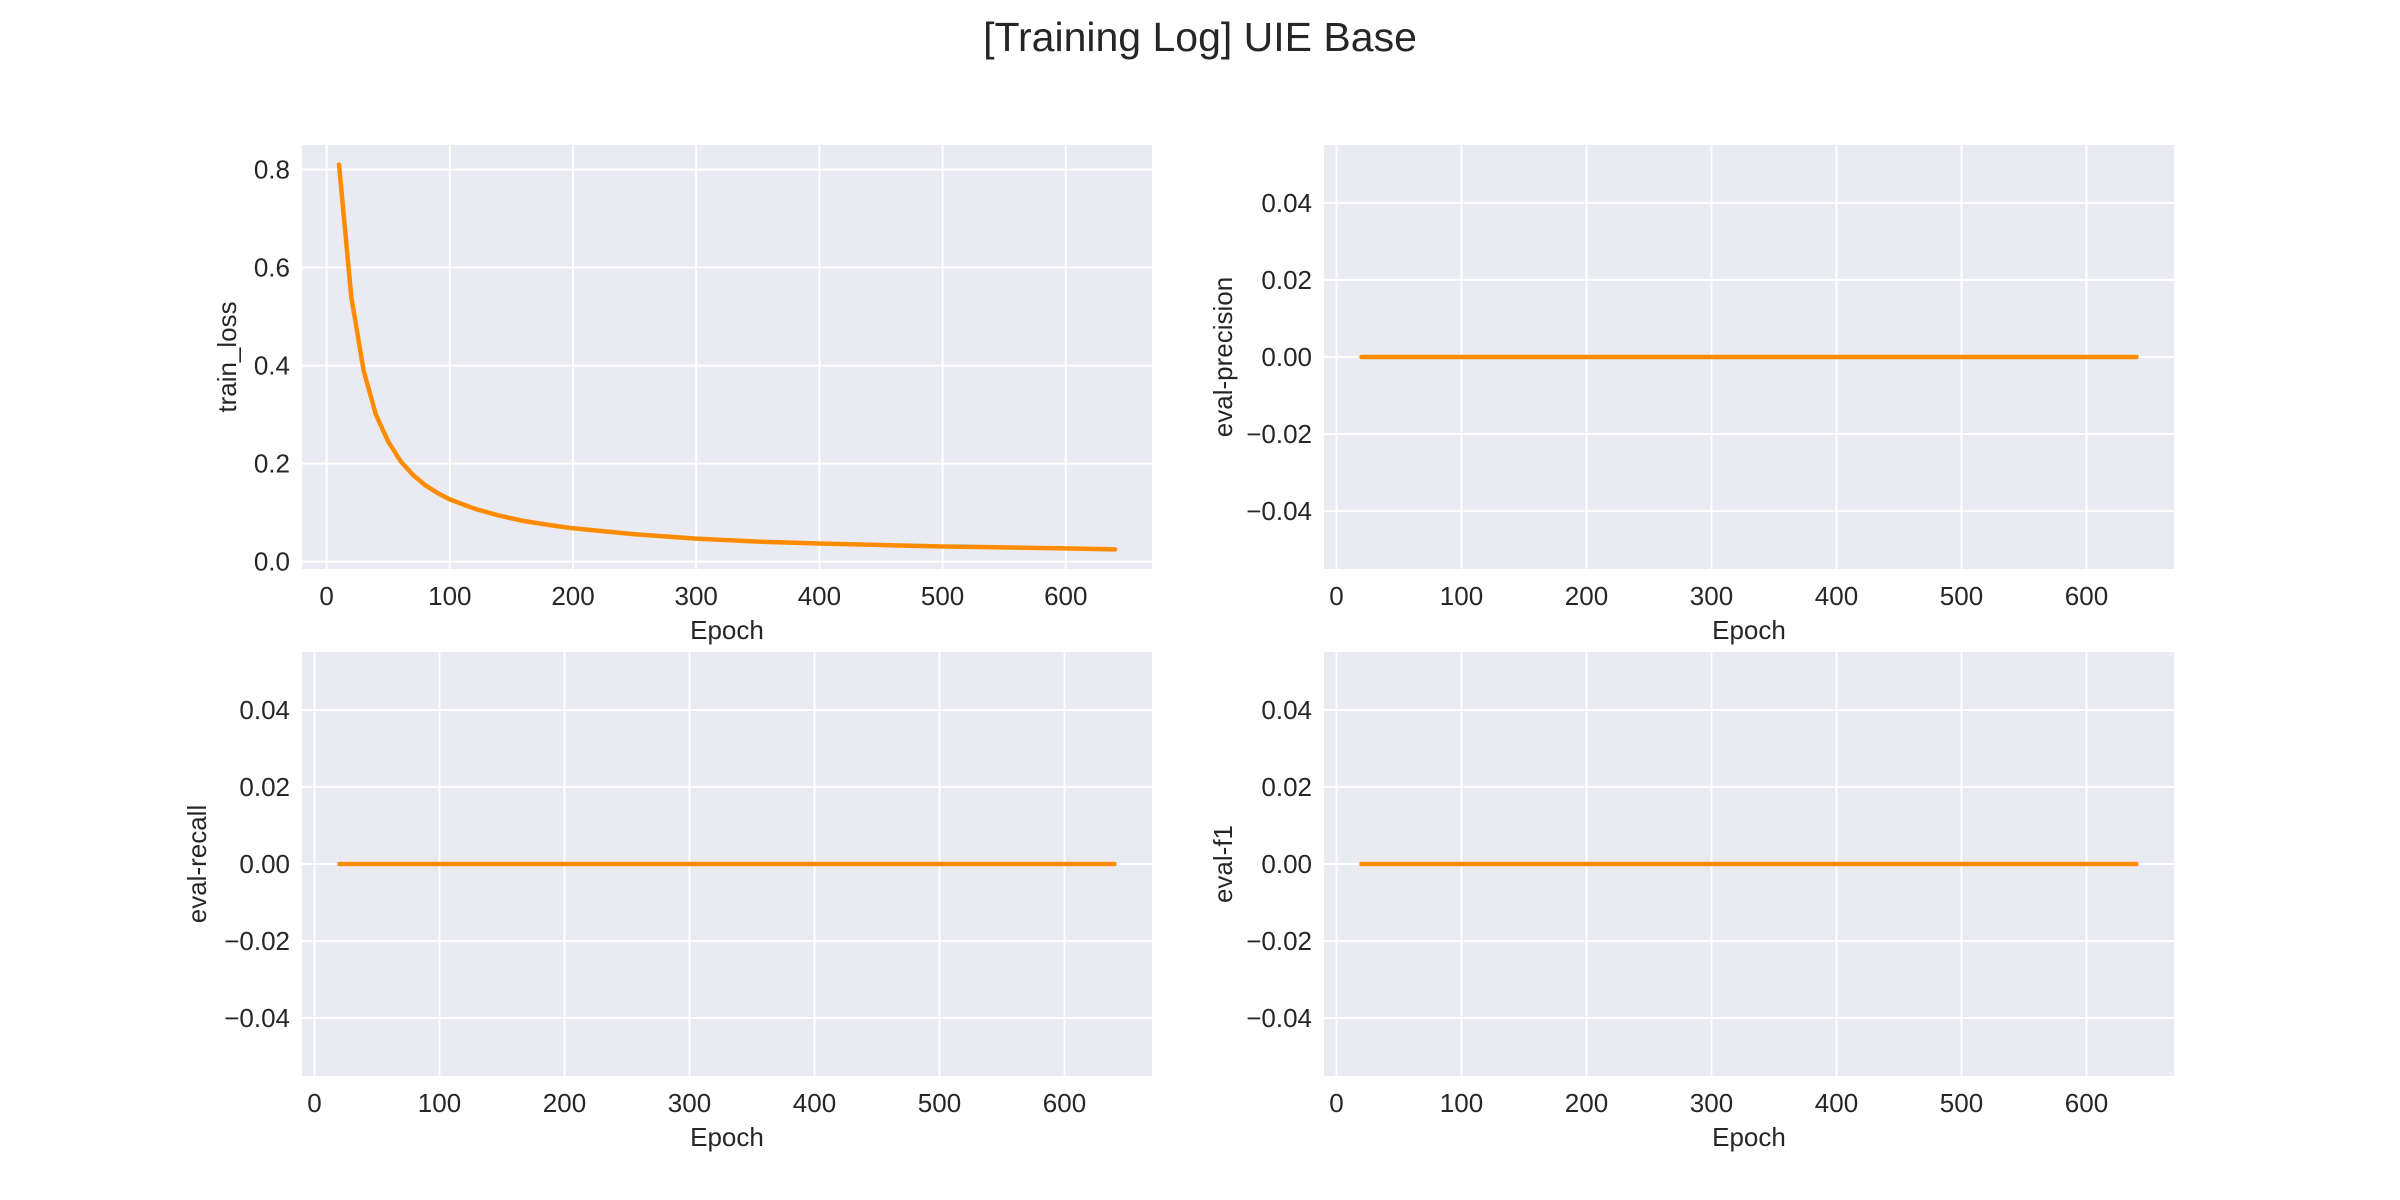 This screenshot has height=1200, width=2400. Describe the element at coordinates (1223, 864) in the screenshot. I see `y-axis-label: eval-f1` at that location.